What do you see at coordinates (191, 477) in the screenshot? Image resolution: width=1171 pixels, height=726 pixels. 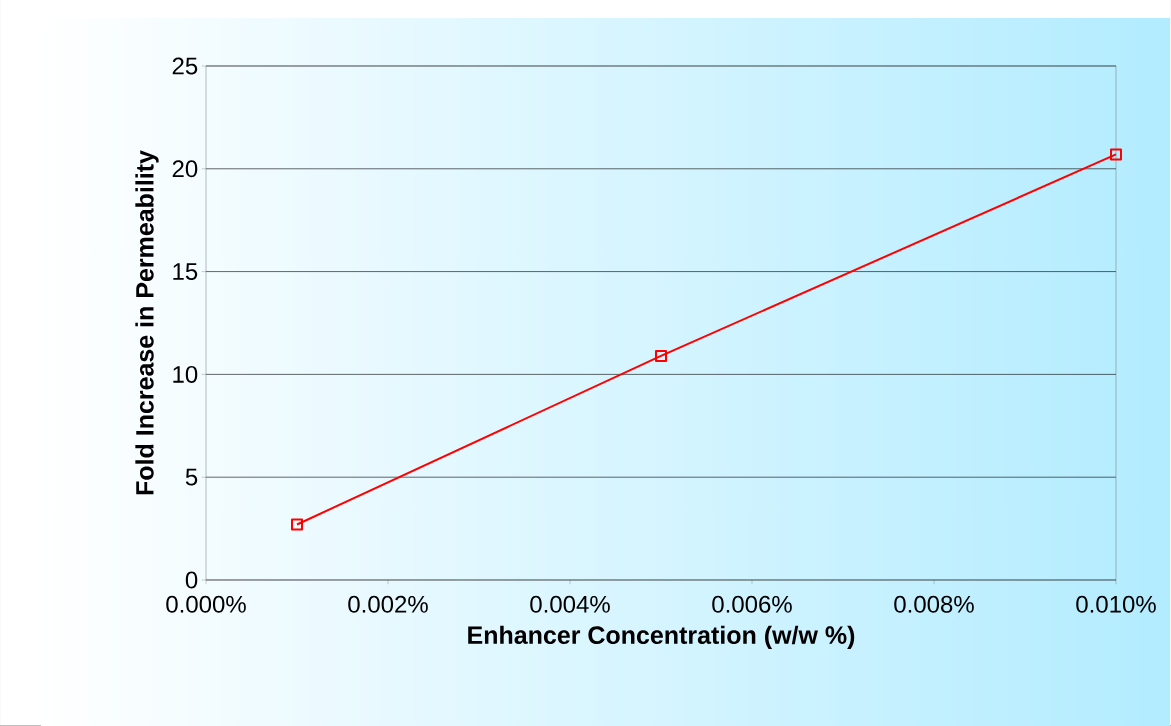 I see `y-tick-label: 5` at bounding box center [191, 477].